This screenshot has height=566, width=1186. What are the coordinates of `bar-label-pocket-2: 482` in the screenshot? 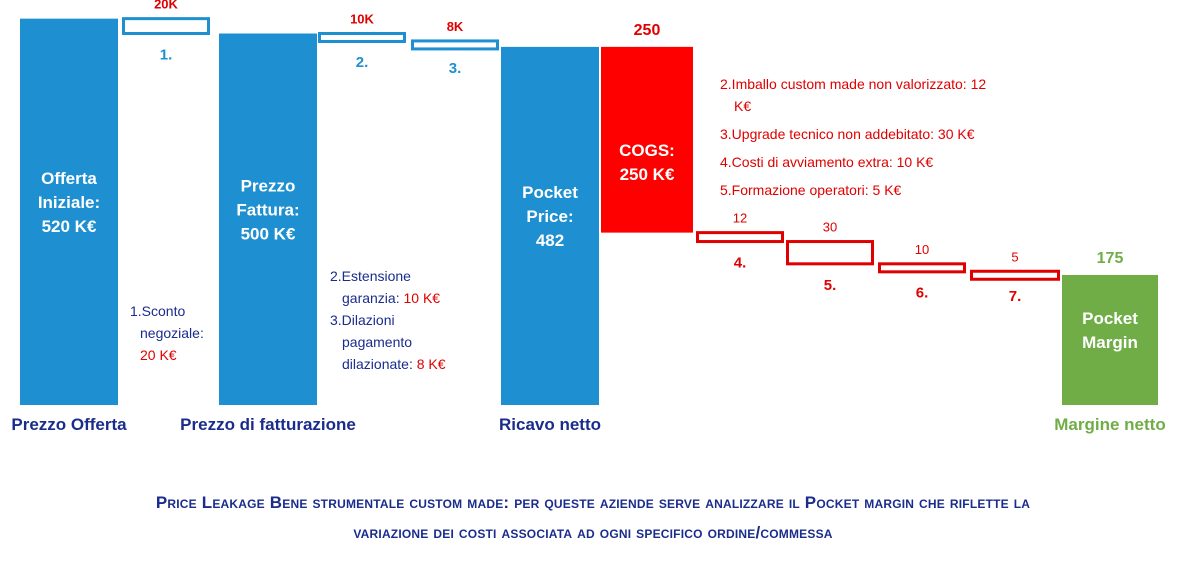 It's located at (550, 240).